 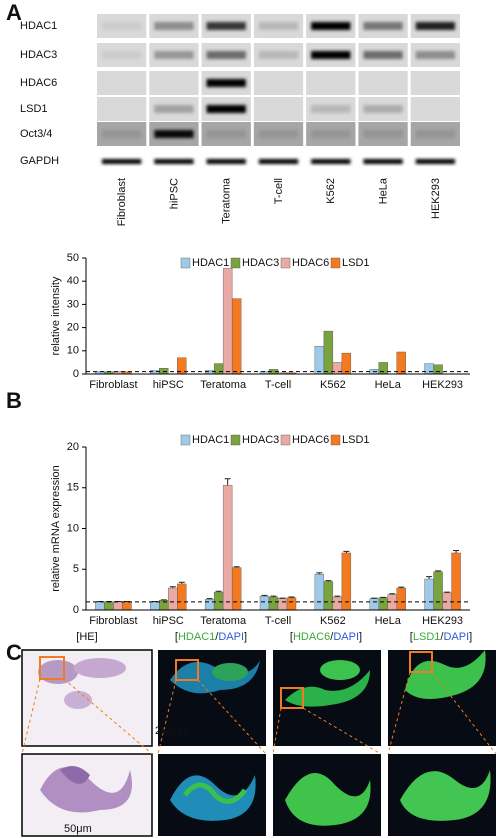 I want to click on legend-label: HDAC1, so click(x=210, y=440).